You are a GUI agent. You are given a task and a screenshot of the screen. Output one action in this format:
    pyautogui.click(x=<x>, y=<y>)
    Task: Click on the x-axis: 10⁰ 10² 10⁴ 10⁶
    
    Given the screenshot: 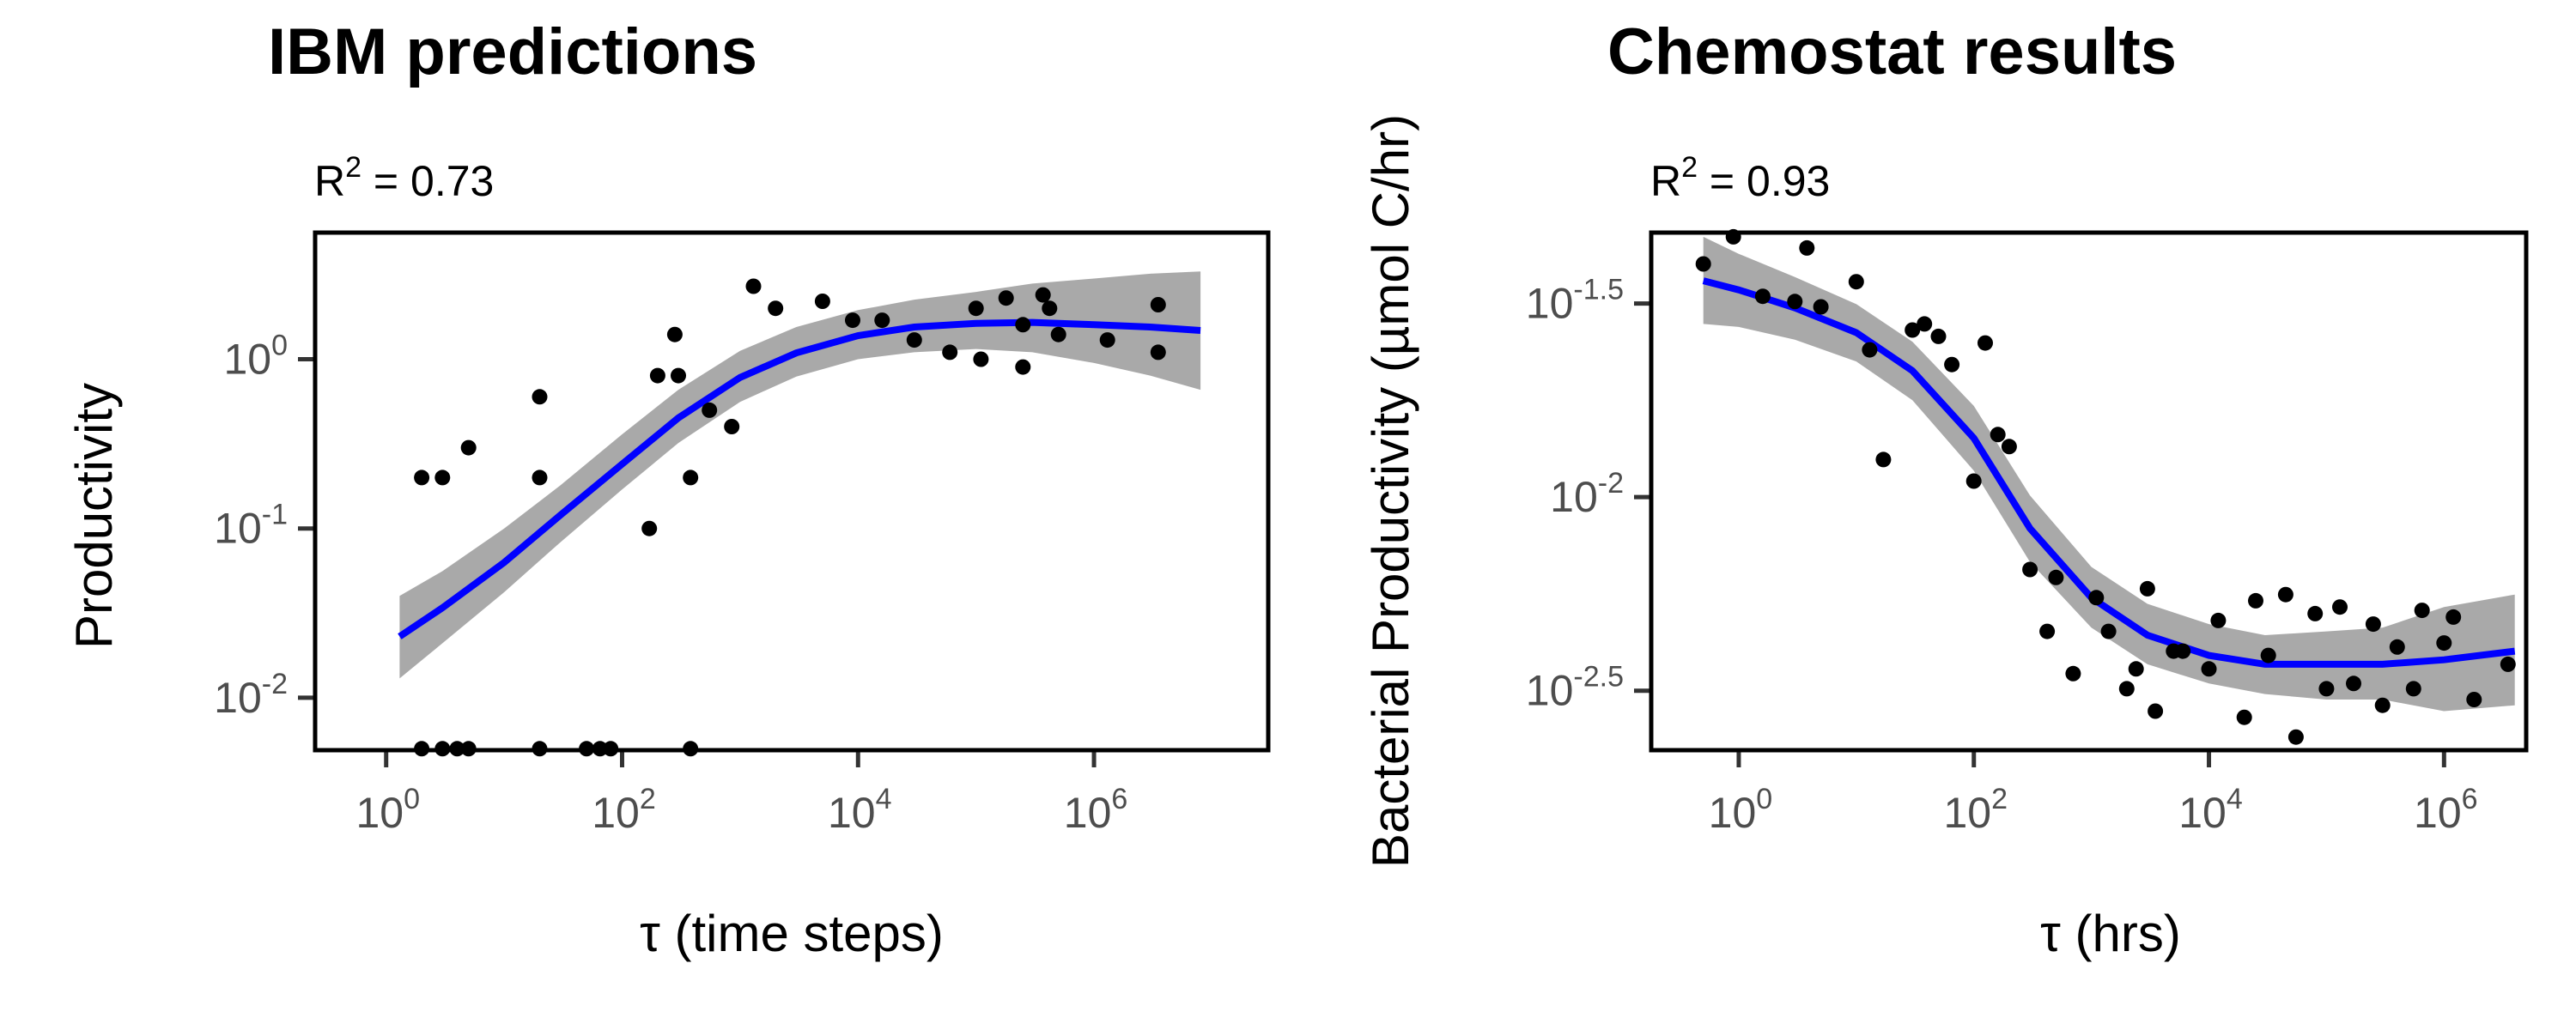 What is the action you would take?
    pyautogui.click(x=2093, y=793)
    